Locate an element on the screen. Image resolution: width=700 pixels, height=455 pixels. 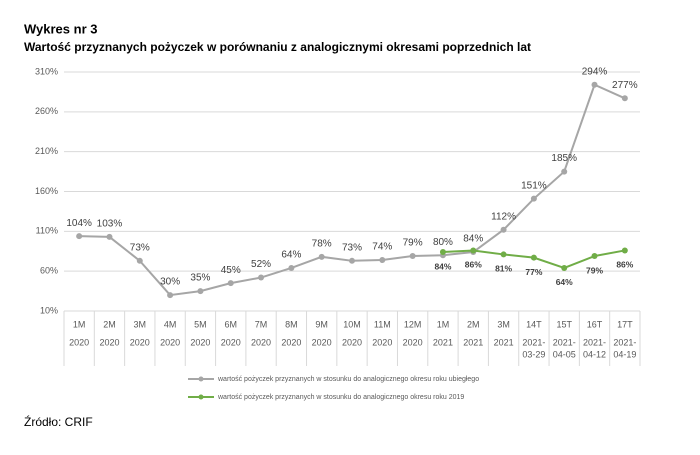
data-label: 35% is located at coordinates (200, 278).